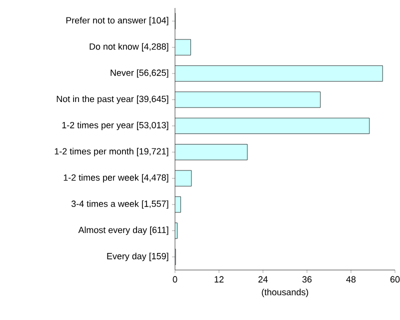 The height and width of the screenshot is (320, 400). I want to click on y-tick-label: Never [56,625], so click(139, 73).